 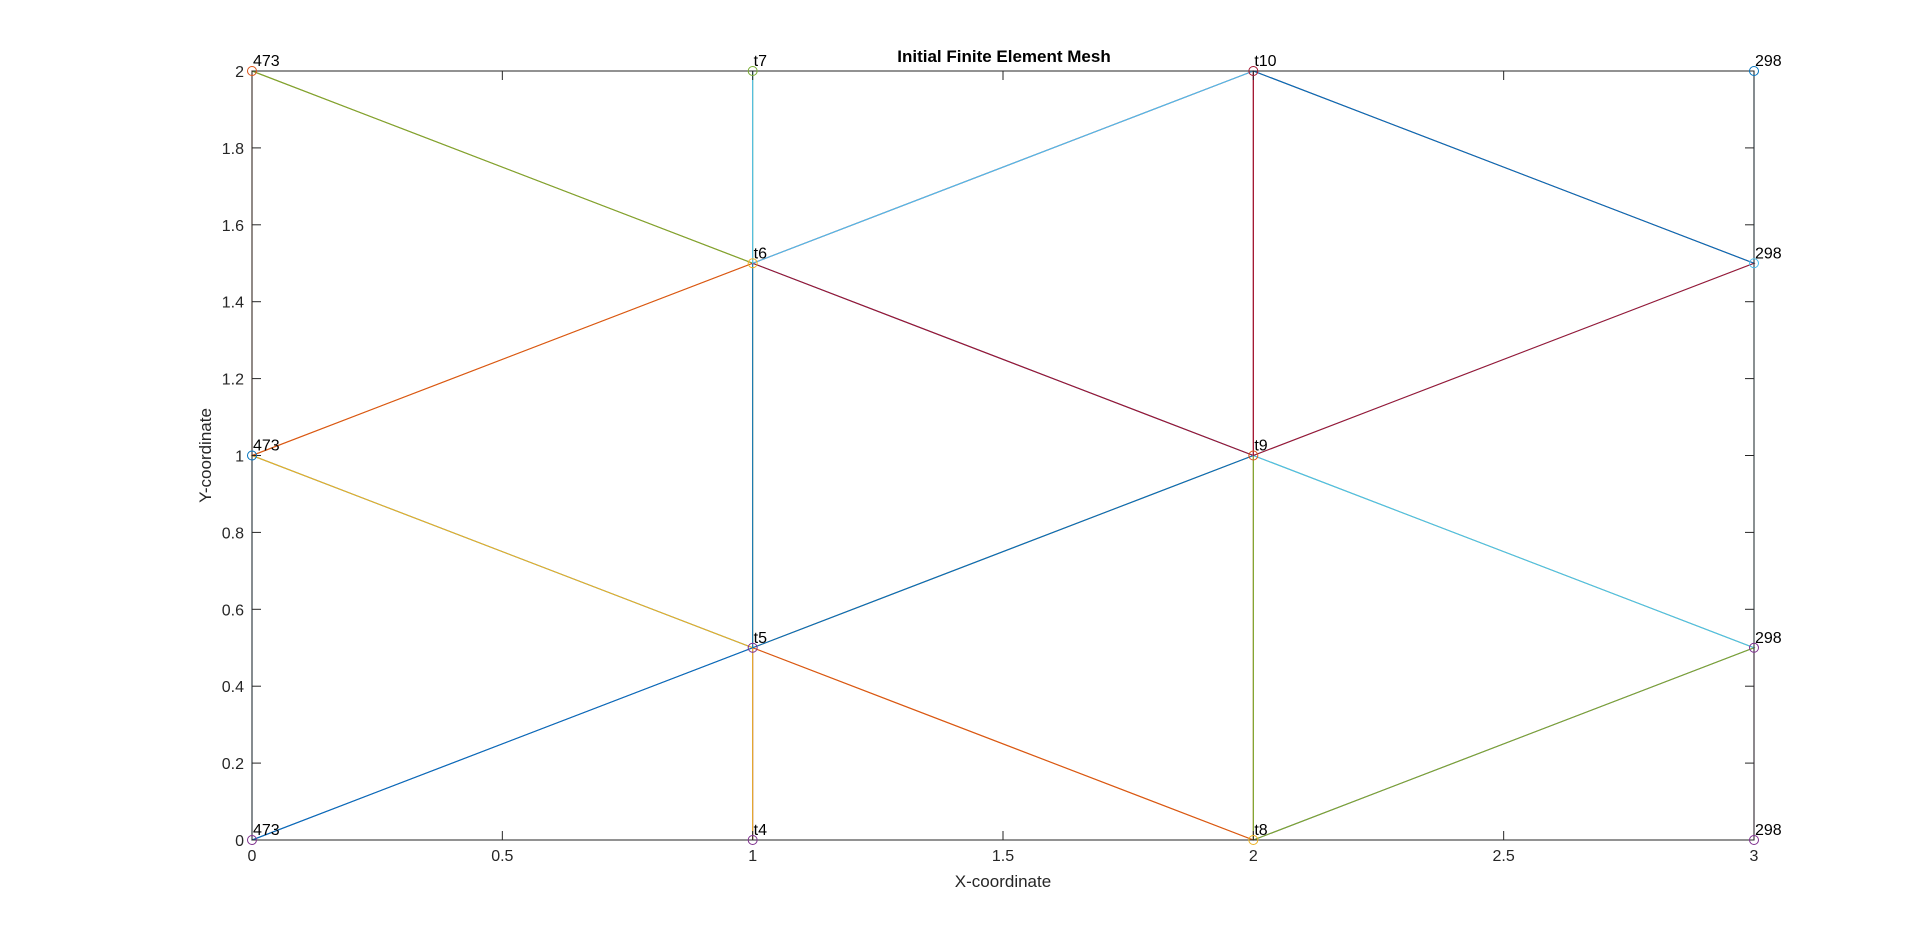 I want to click on y-tick-label: 1, so click(x=239, y=457).